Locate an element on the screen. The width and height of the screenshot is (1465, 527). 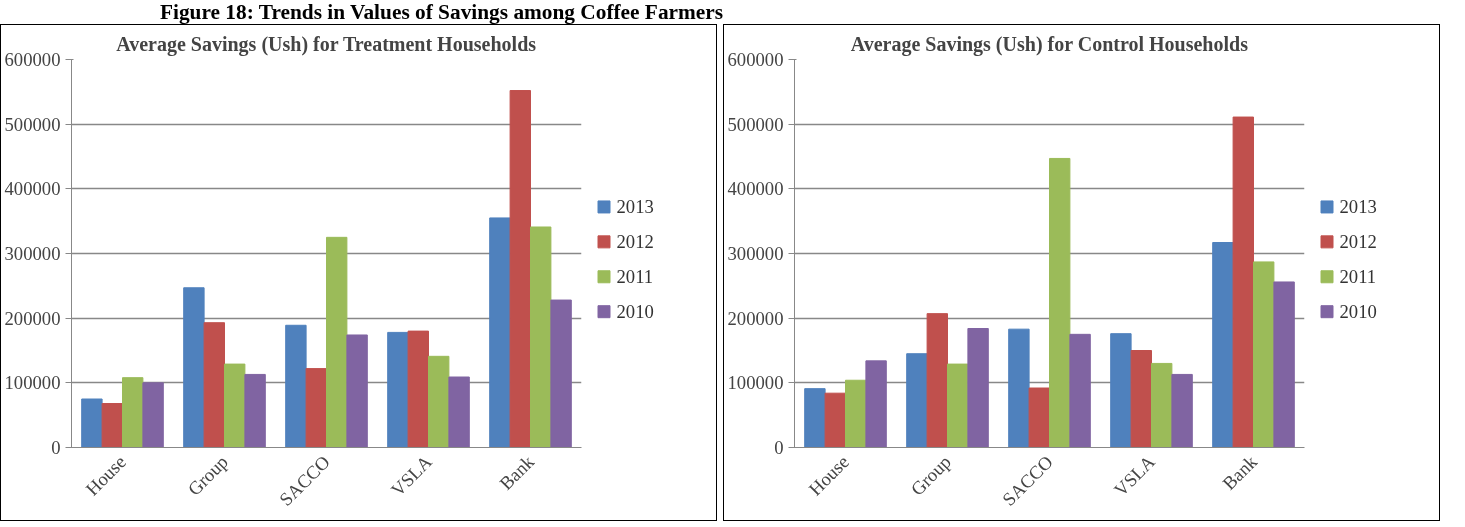
chart-title: Average Savings (Ush) for Treatment Households is located at coordinates (326, 44).